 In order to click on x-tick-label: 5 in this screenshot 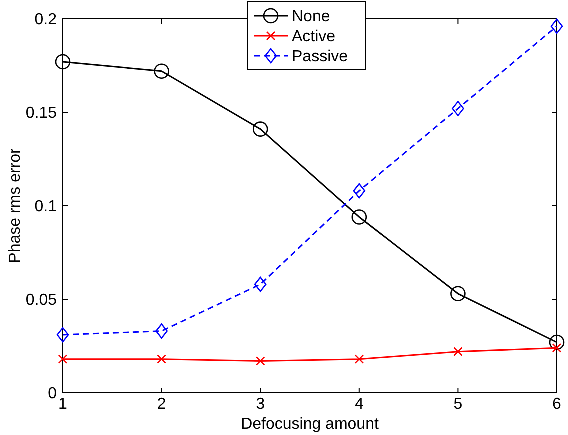, I will do `click(458, 404)`.